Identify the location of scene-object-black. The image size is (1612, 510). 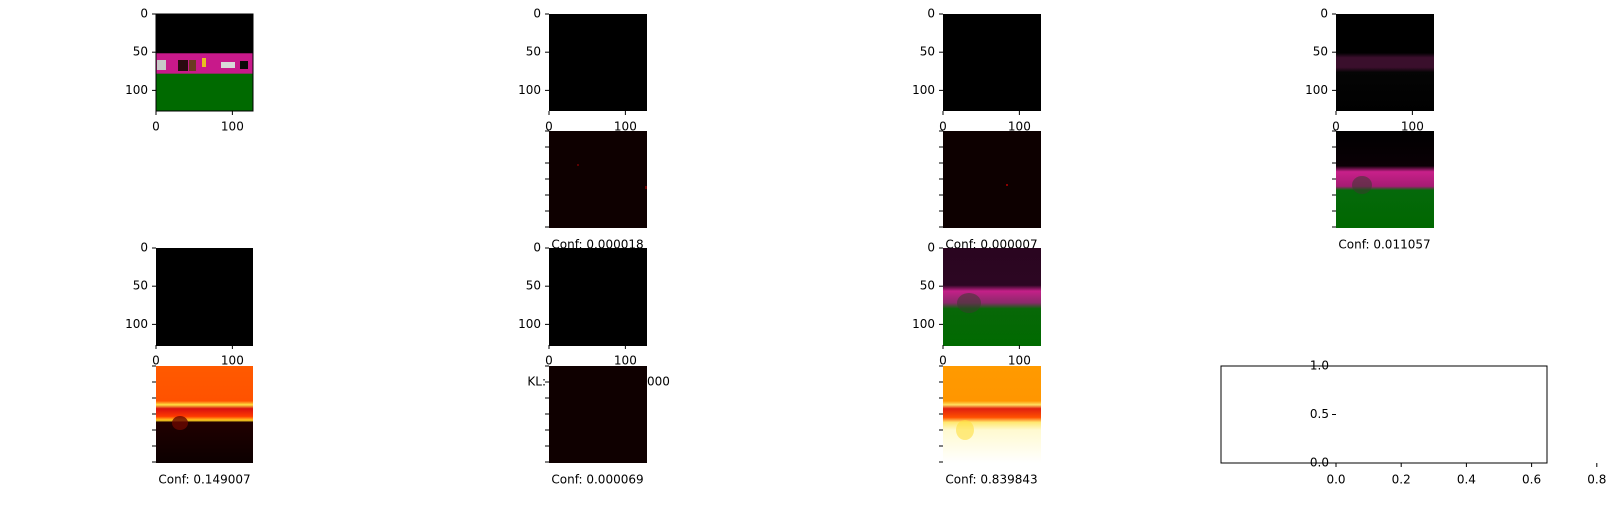
(244, 65).